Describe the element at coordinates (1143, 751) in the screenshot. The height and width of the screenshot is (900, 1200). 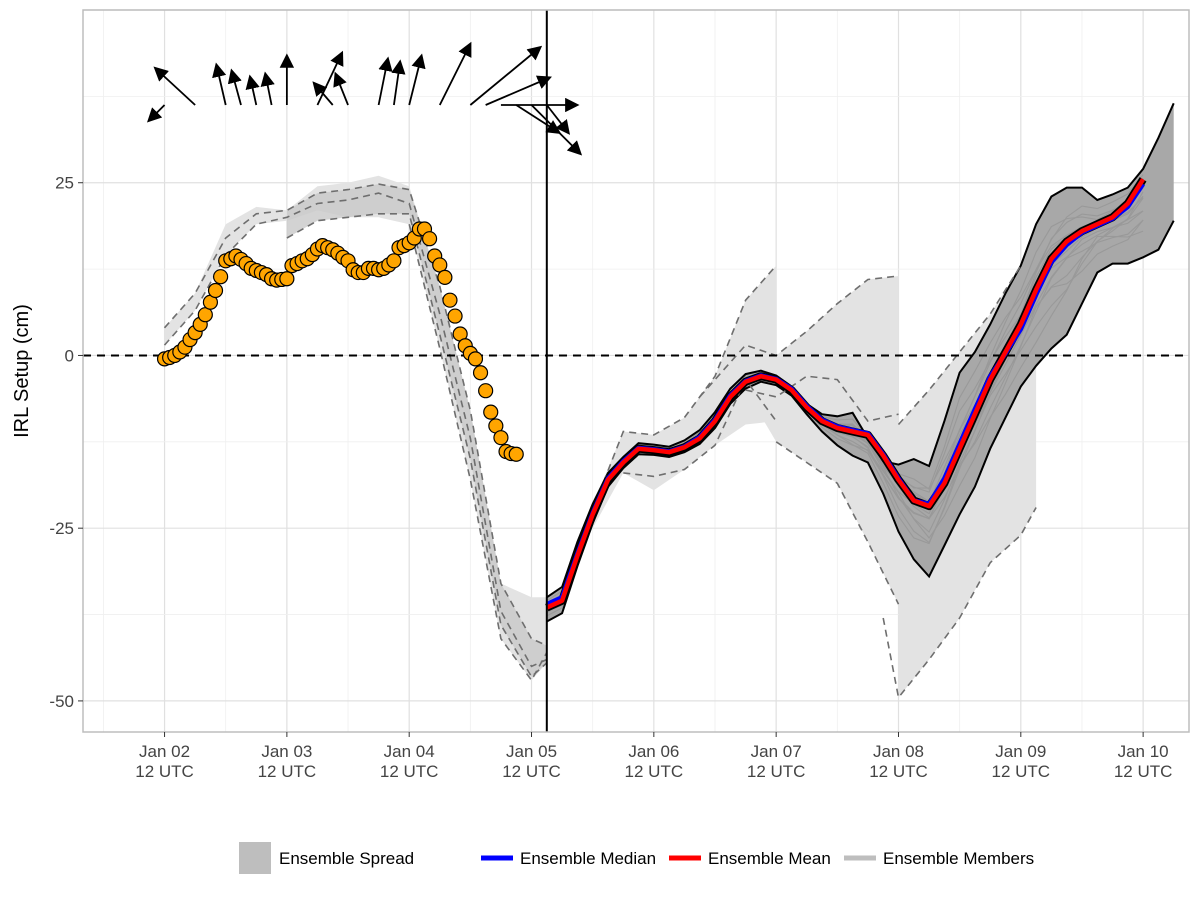
I see `x-tick-label-date: Jan 10` at that location.